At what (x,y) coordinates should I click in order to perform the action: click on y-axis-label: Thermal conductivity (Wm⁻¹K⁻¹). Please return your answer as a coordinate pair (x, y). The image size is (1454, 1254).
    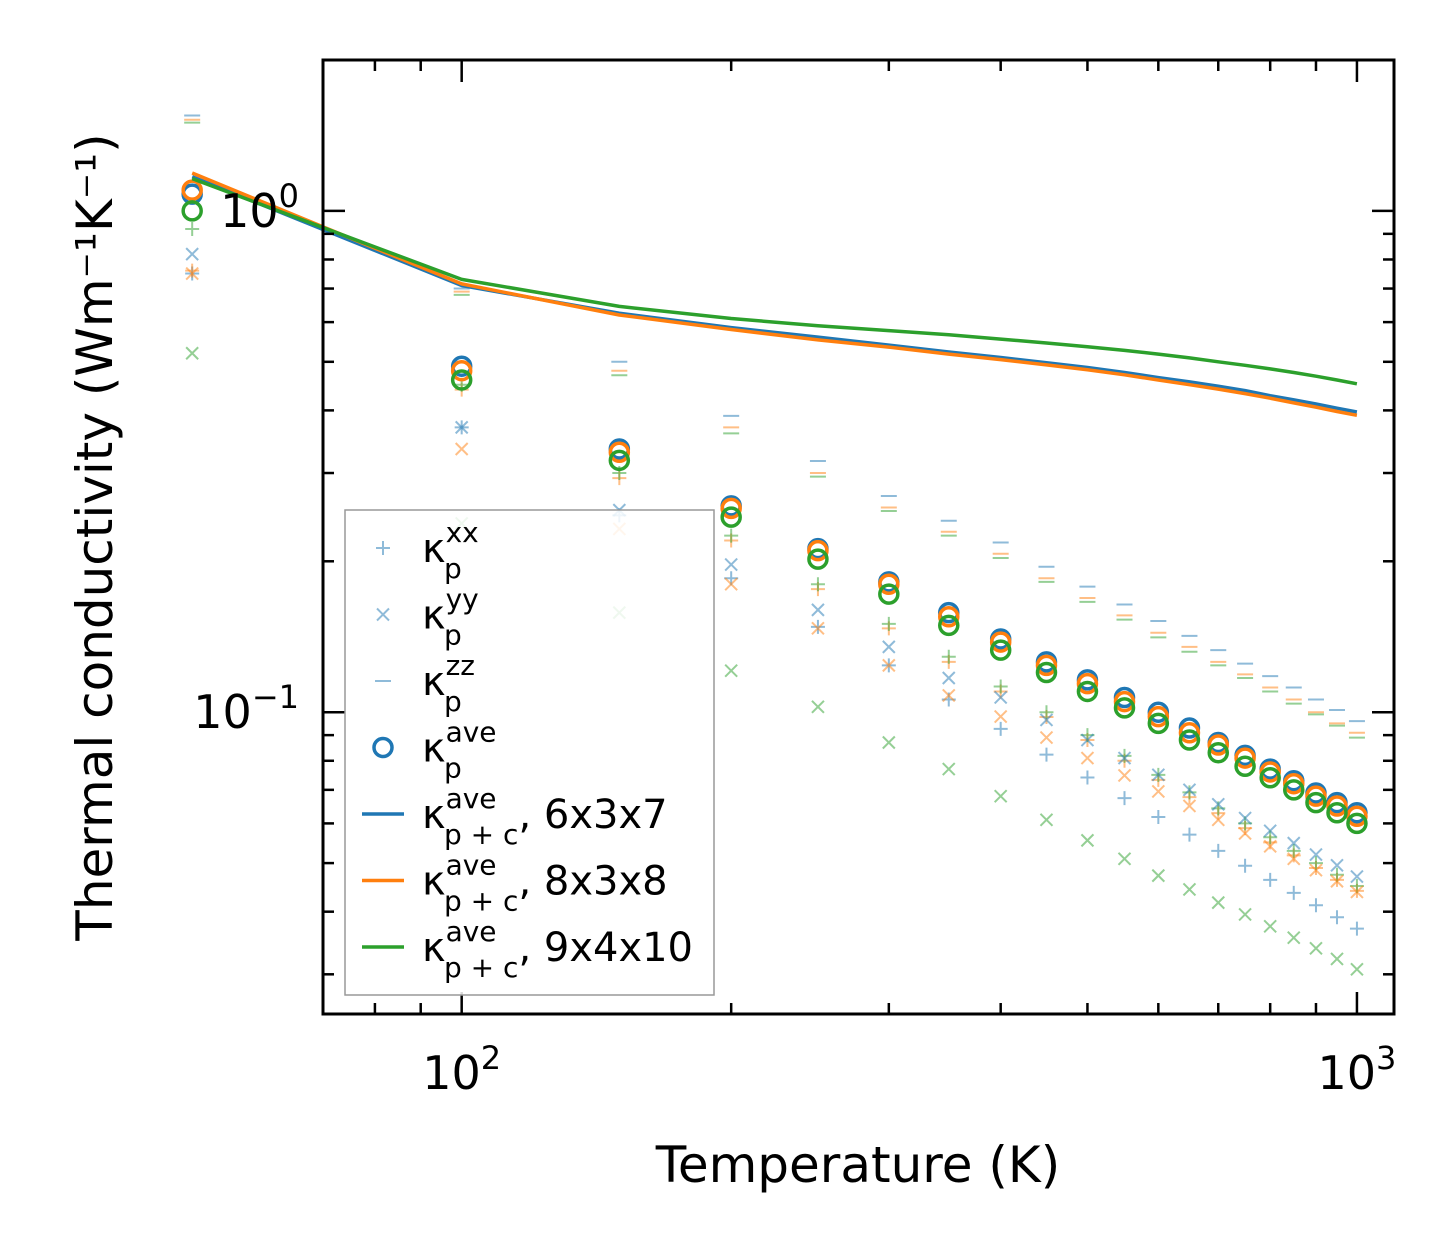
    Looking at the image, I should click on (95, 537).